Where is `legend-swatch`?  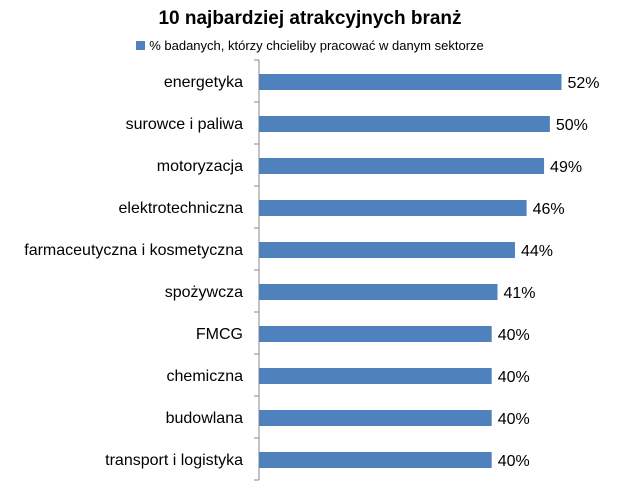 legend-swatch is located at coordinates (141, 45).